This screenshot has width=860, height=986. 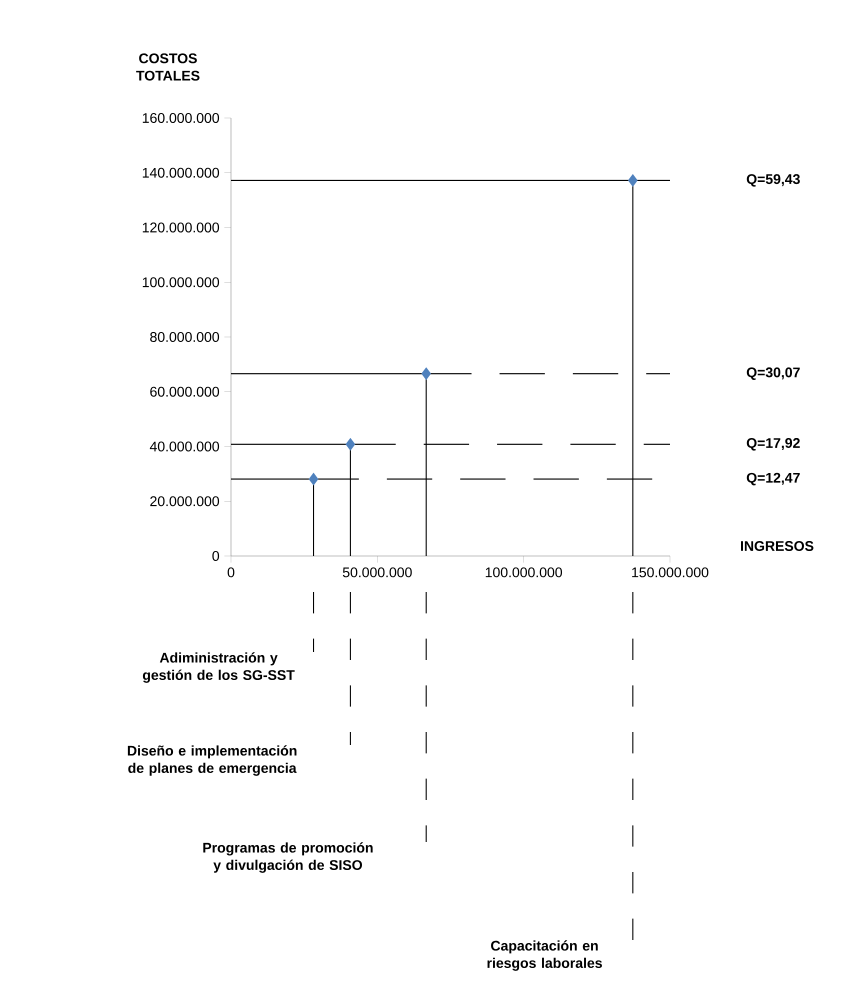 I want to click on y-tick-label: 160.000.000, so click(x=181, y=118).